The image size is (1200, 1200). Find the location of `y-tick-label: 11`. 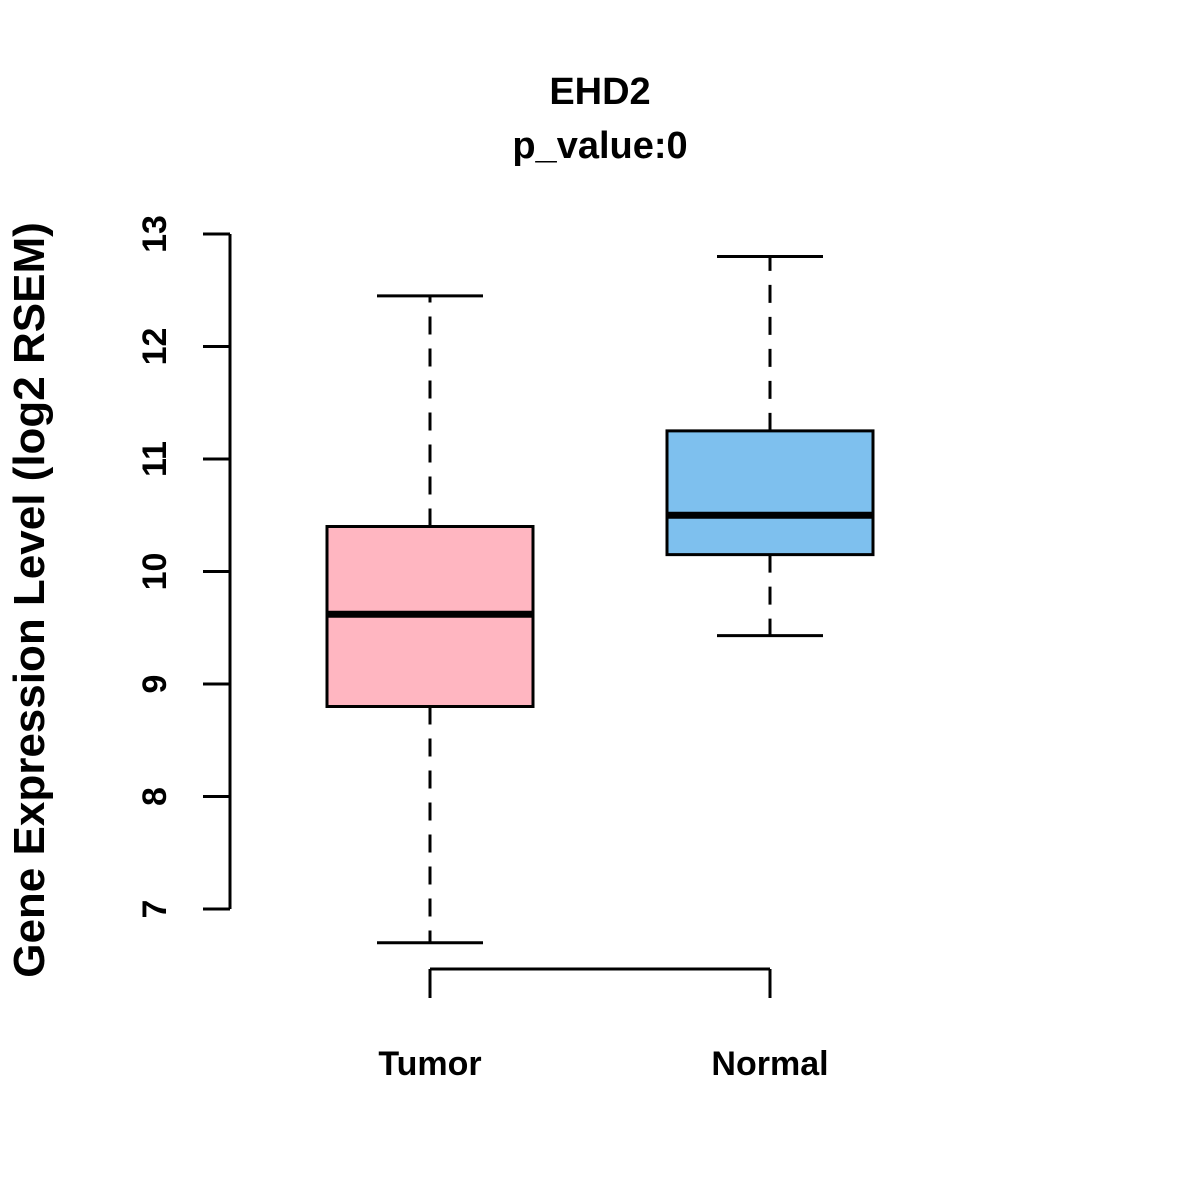

y-tick-label: 11 is located at coordinates (155, 459).